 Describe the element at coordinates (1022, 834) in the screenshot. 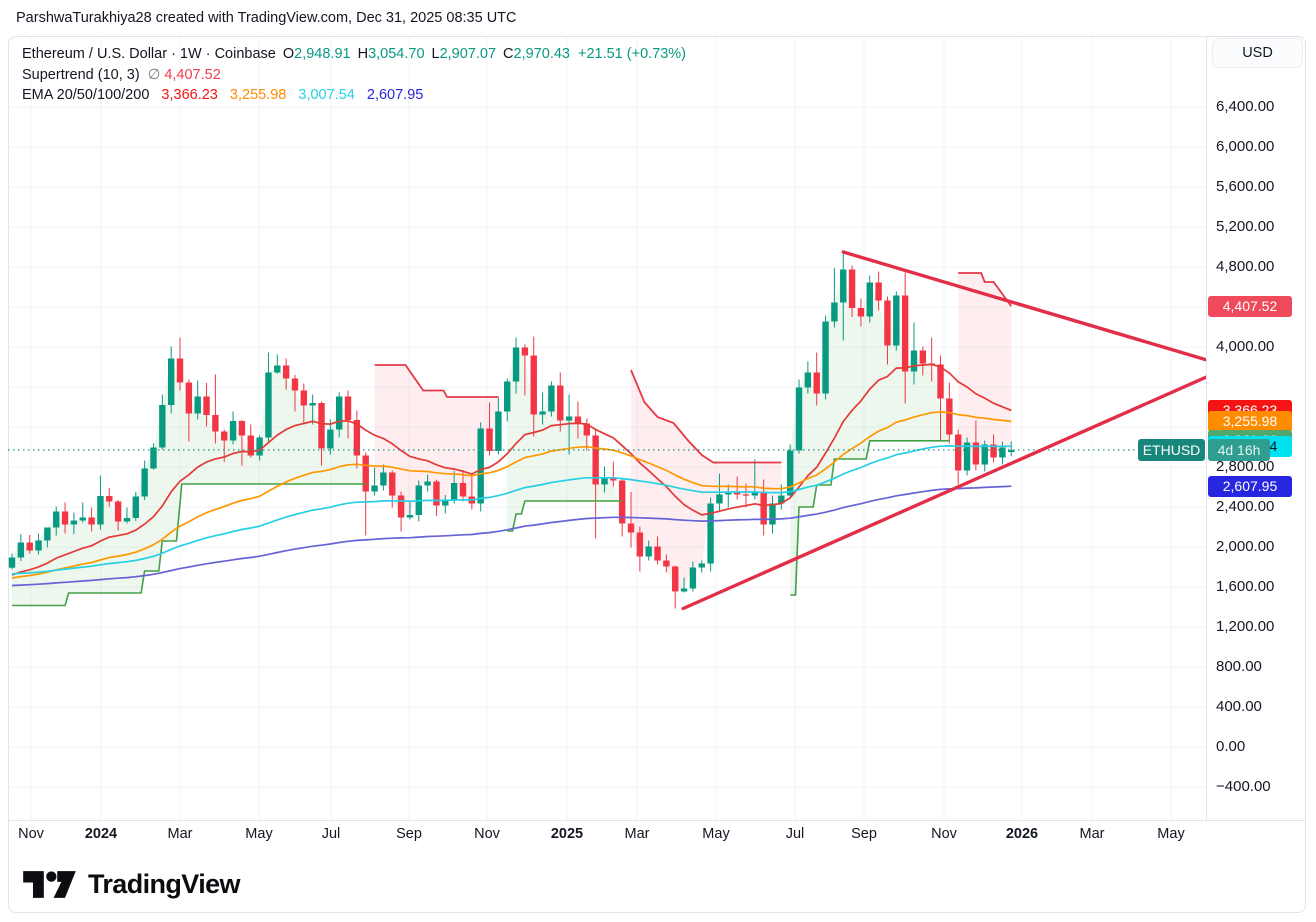

I see `time-tick-label: 2026` at that location.